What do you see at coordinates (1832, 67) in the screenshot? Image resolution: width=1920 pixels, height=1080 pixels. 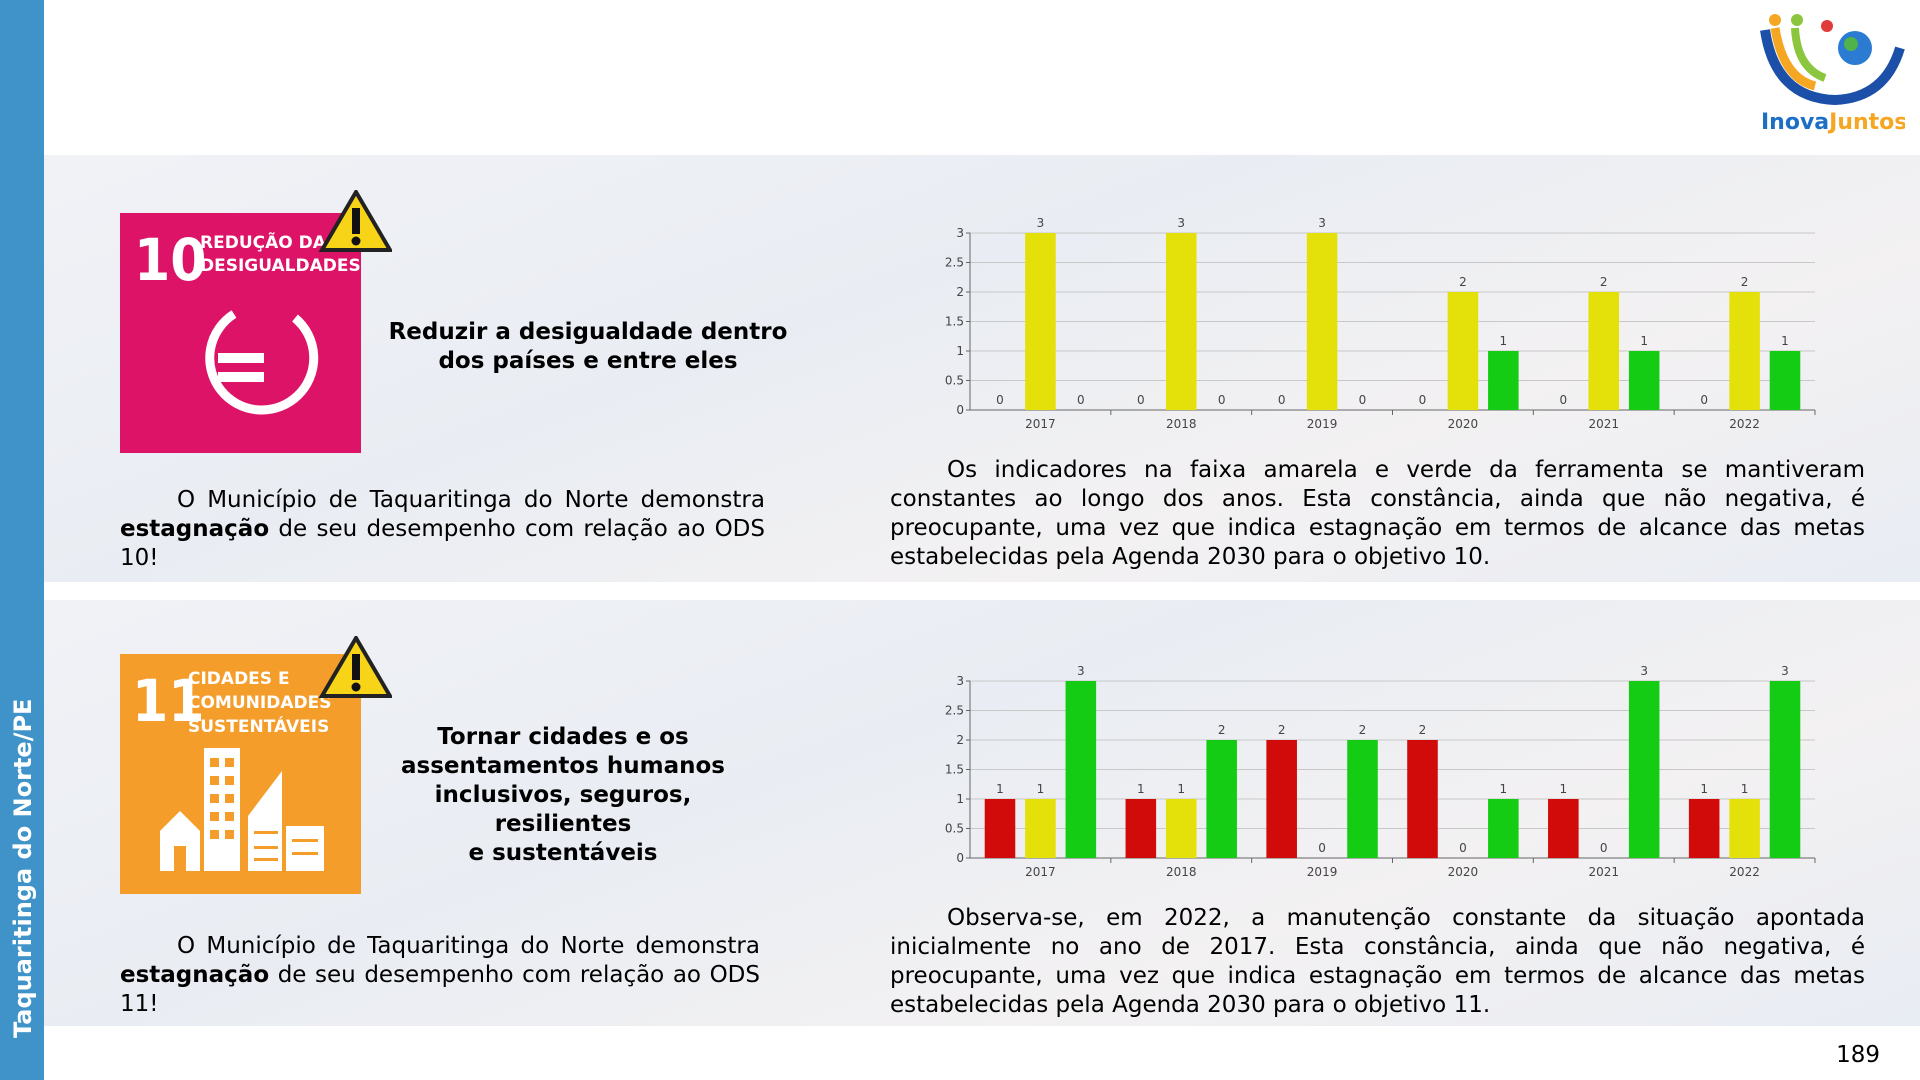 I see `logo-arc` at bounding box center [1832, 67].